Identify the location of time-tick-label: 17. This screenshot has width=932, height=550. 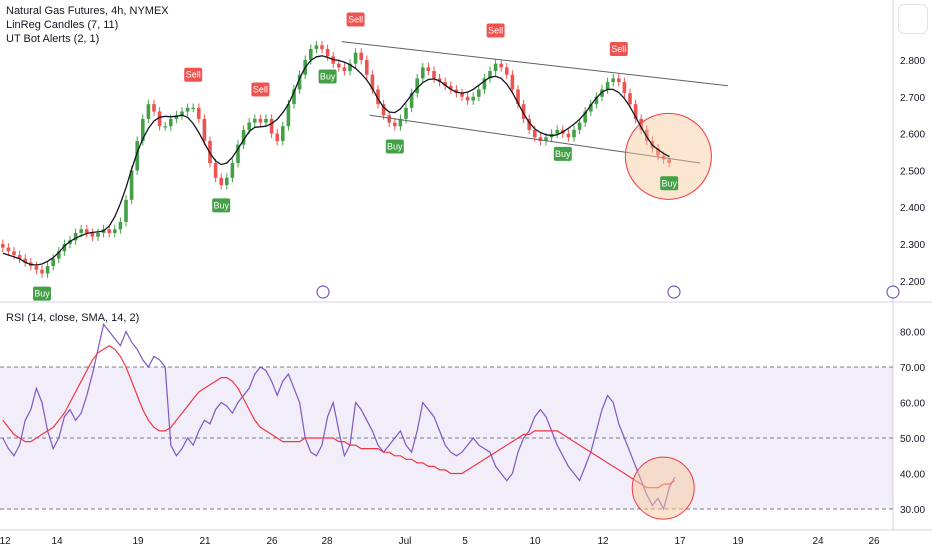
(680, 541).